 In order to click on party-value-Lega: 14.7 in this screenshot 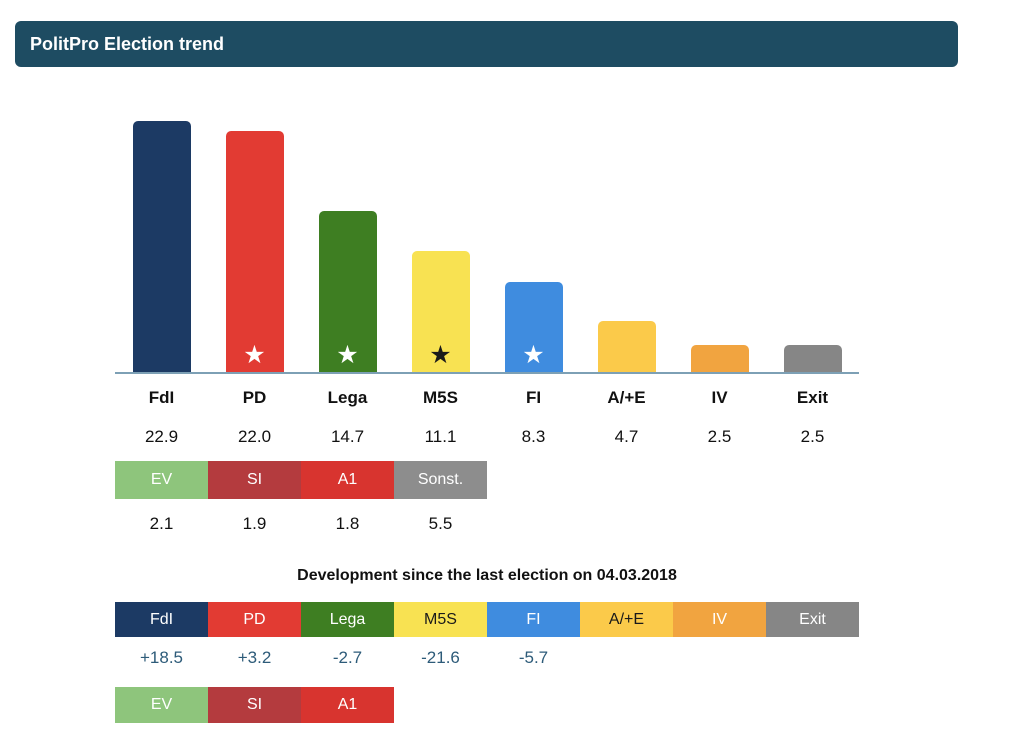, I will do `click(347, 436)`.